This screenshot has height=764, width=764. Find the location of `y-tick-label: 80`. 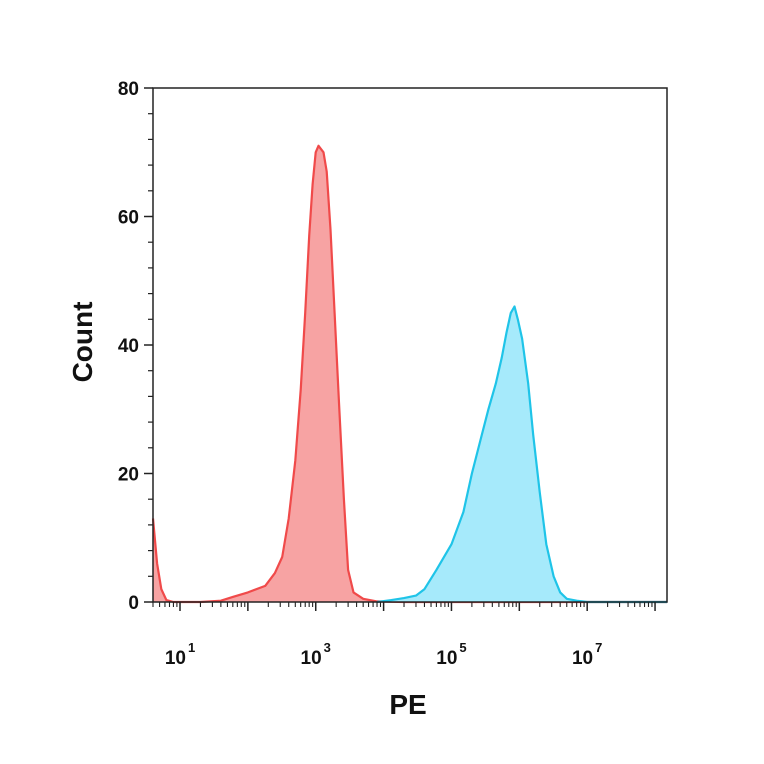

y-tick-label: 80 is located at coordinates (128, 89).